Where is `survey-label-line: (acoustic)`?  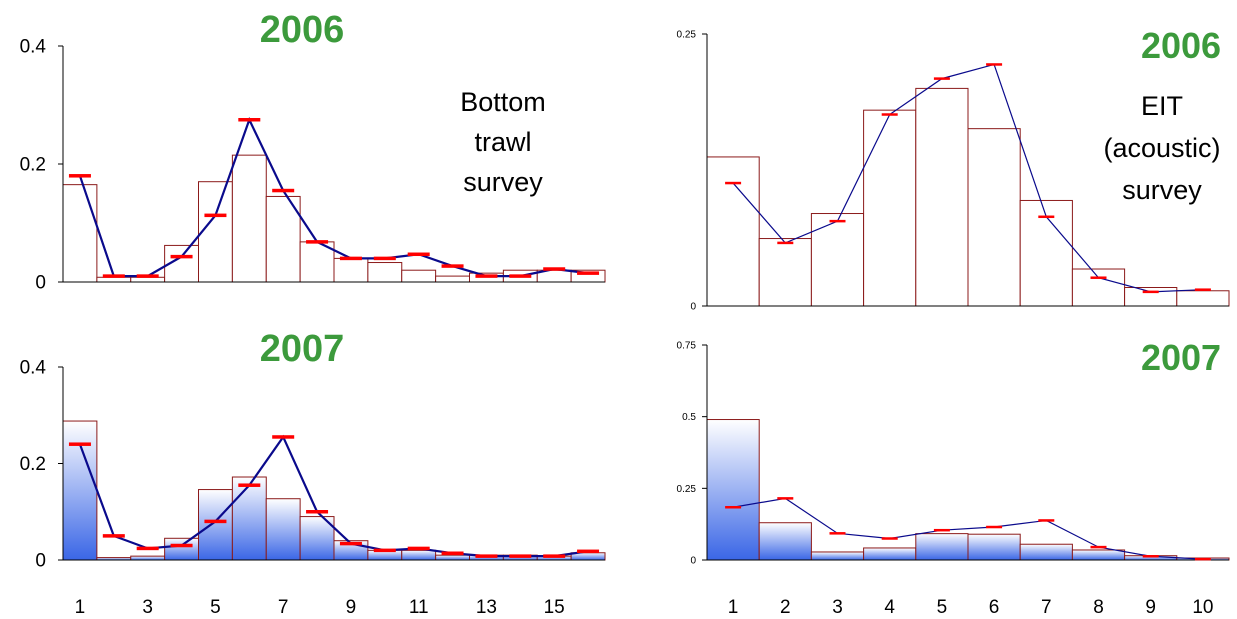 survey-label-line: (acoustic) is located at coordinates (1161, 148).